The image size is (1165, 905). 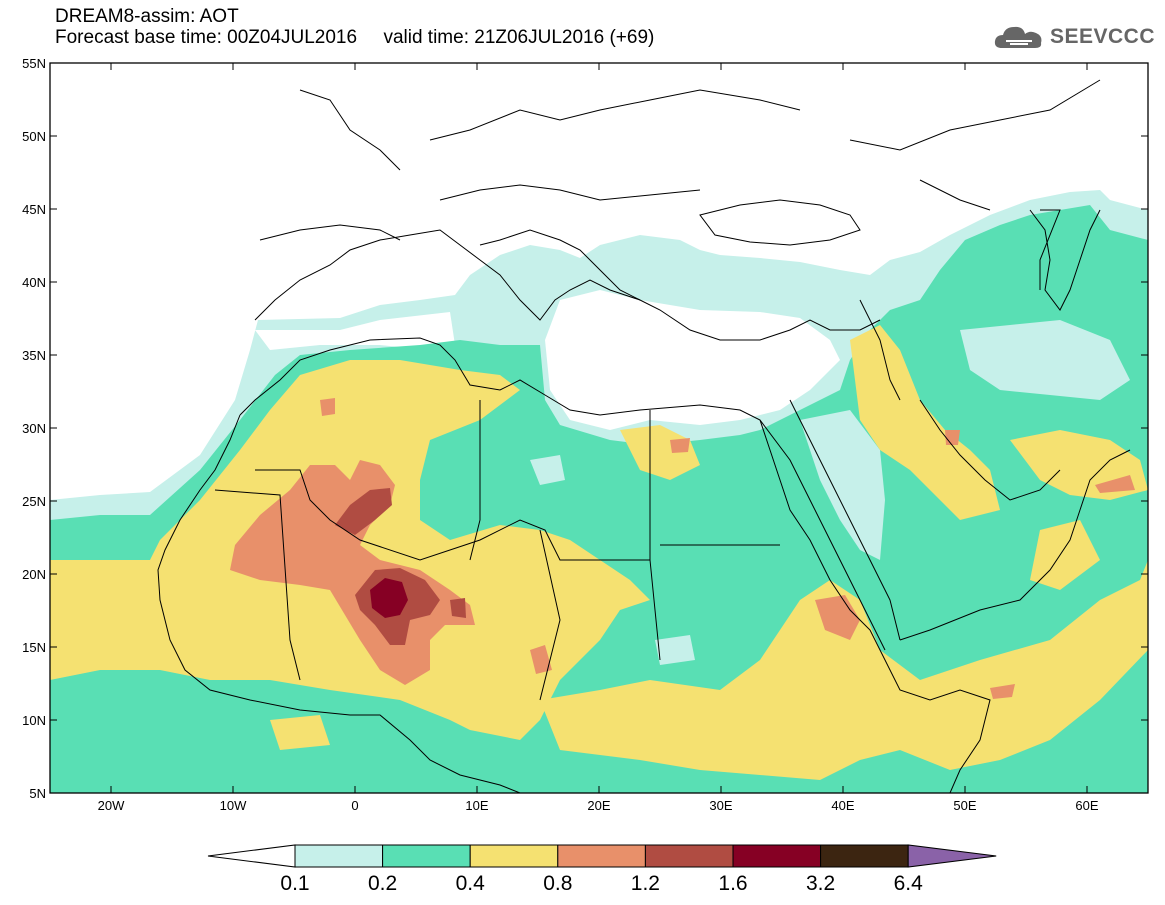 What do you see at coordinates (558, 883) in the screenshot?
I see `colorbar-label: 0.8` at bounding box center [558, 883].